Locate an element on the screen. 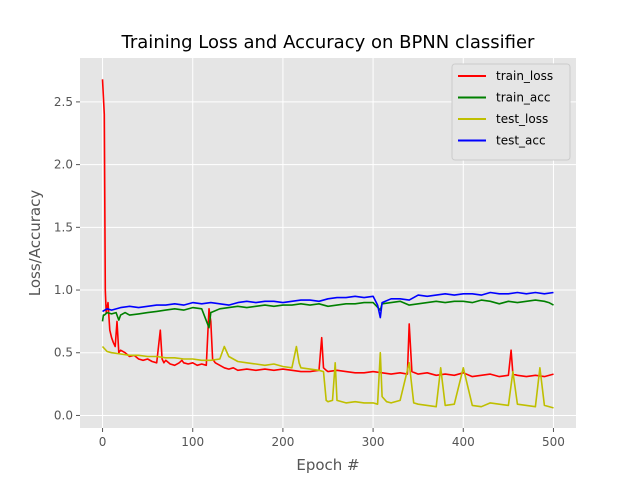  y-tick-label: 2.0 is located at coordinates (63, 165).